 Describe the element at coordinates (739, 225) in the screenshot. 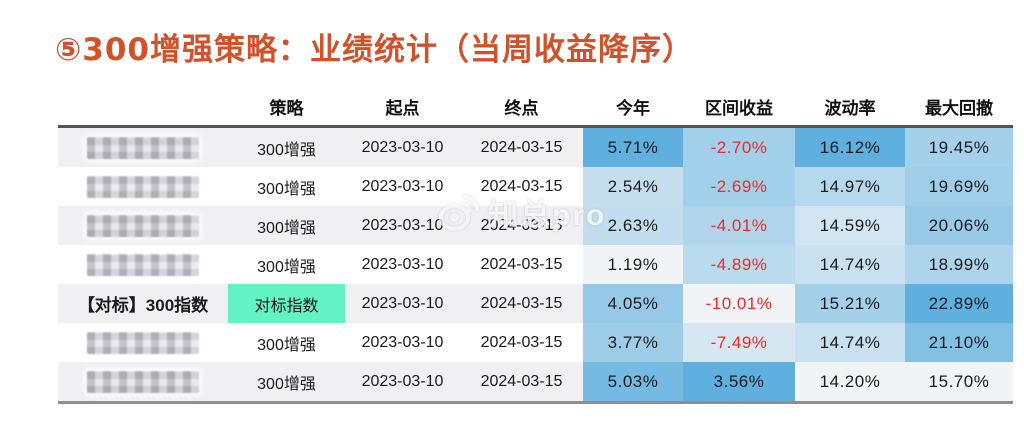

I see `interval-return-cell: -4.01%` at that location.